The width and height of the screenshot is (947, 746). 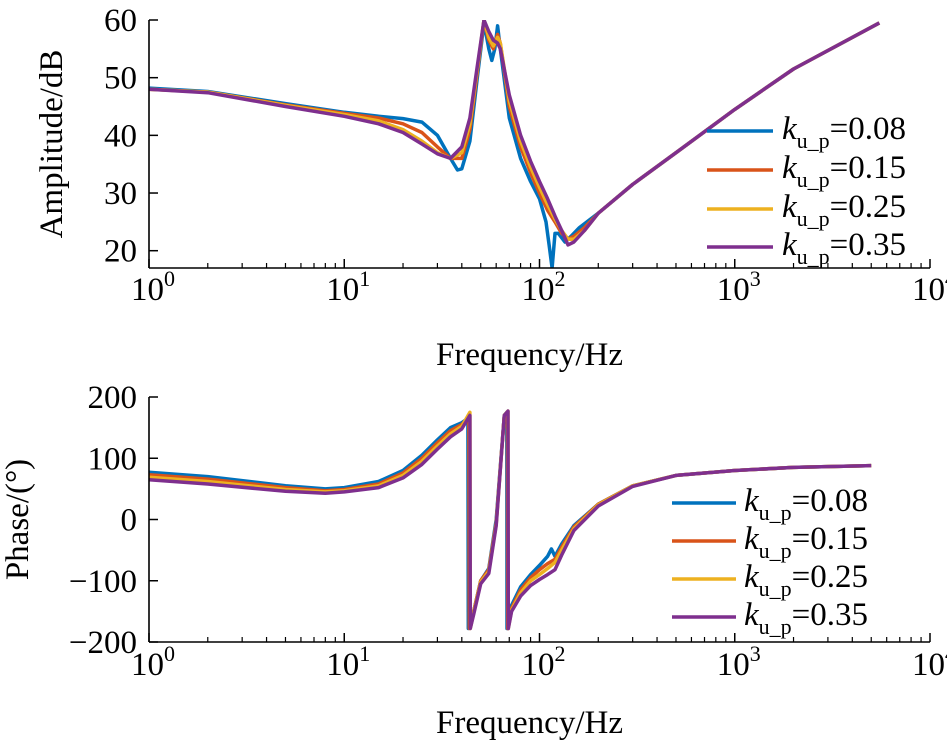 What do you see at coordinates (120, 252) in the screenshot?
I see `y-tick-label: 20` at bounding box center [120, 252].